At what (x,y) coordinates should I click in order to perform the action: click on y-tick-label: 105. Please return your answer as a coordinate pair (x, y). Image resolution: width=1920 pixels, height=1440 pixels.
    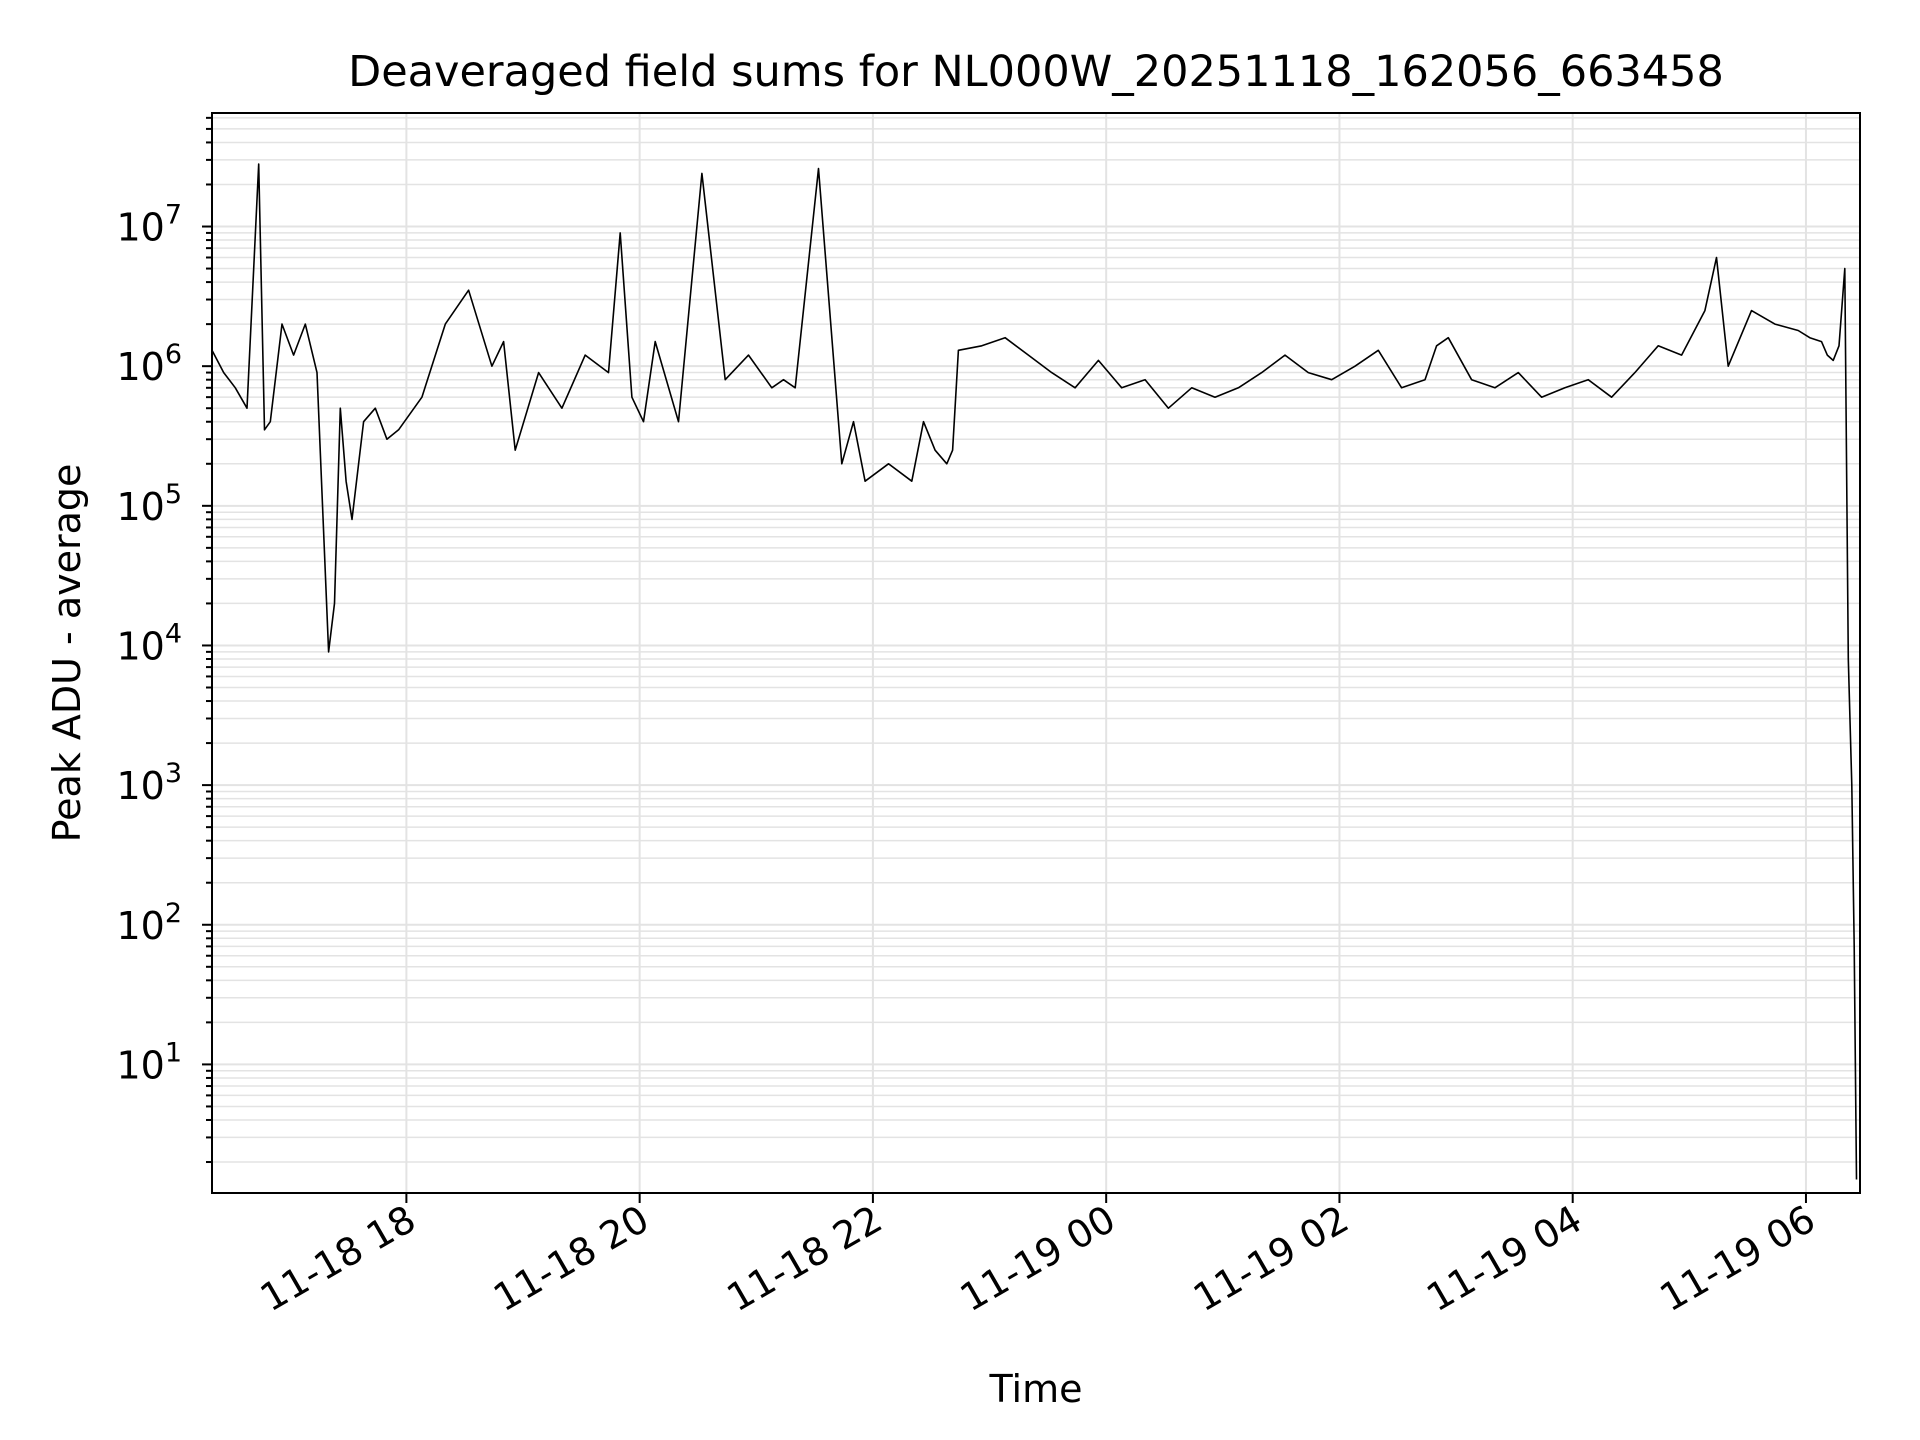
    Looking at the image, I should click on (149, 504).